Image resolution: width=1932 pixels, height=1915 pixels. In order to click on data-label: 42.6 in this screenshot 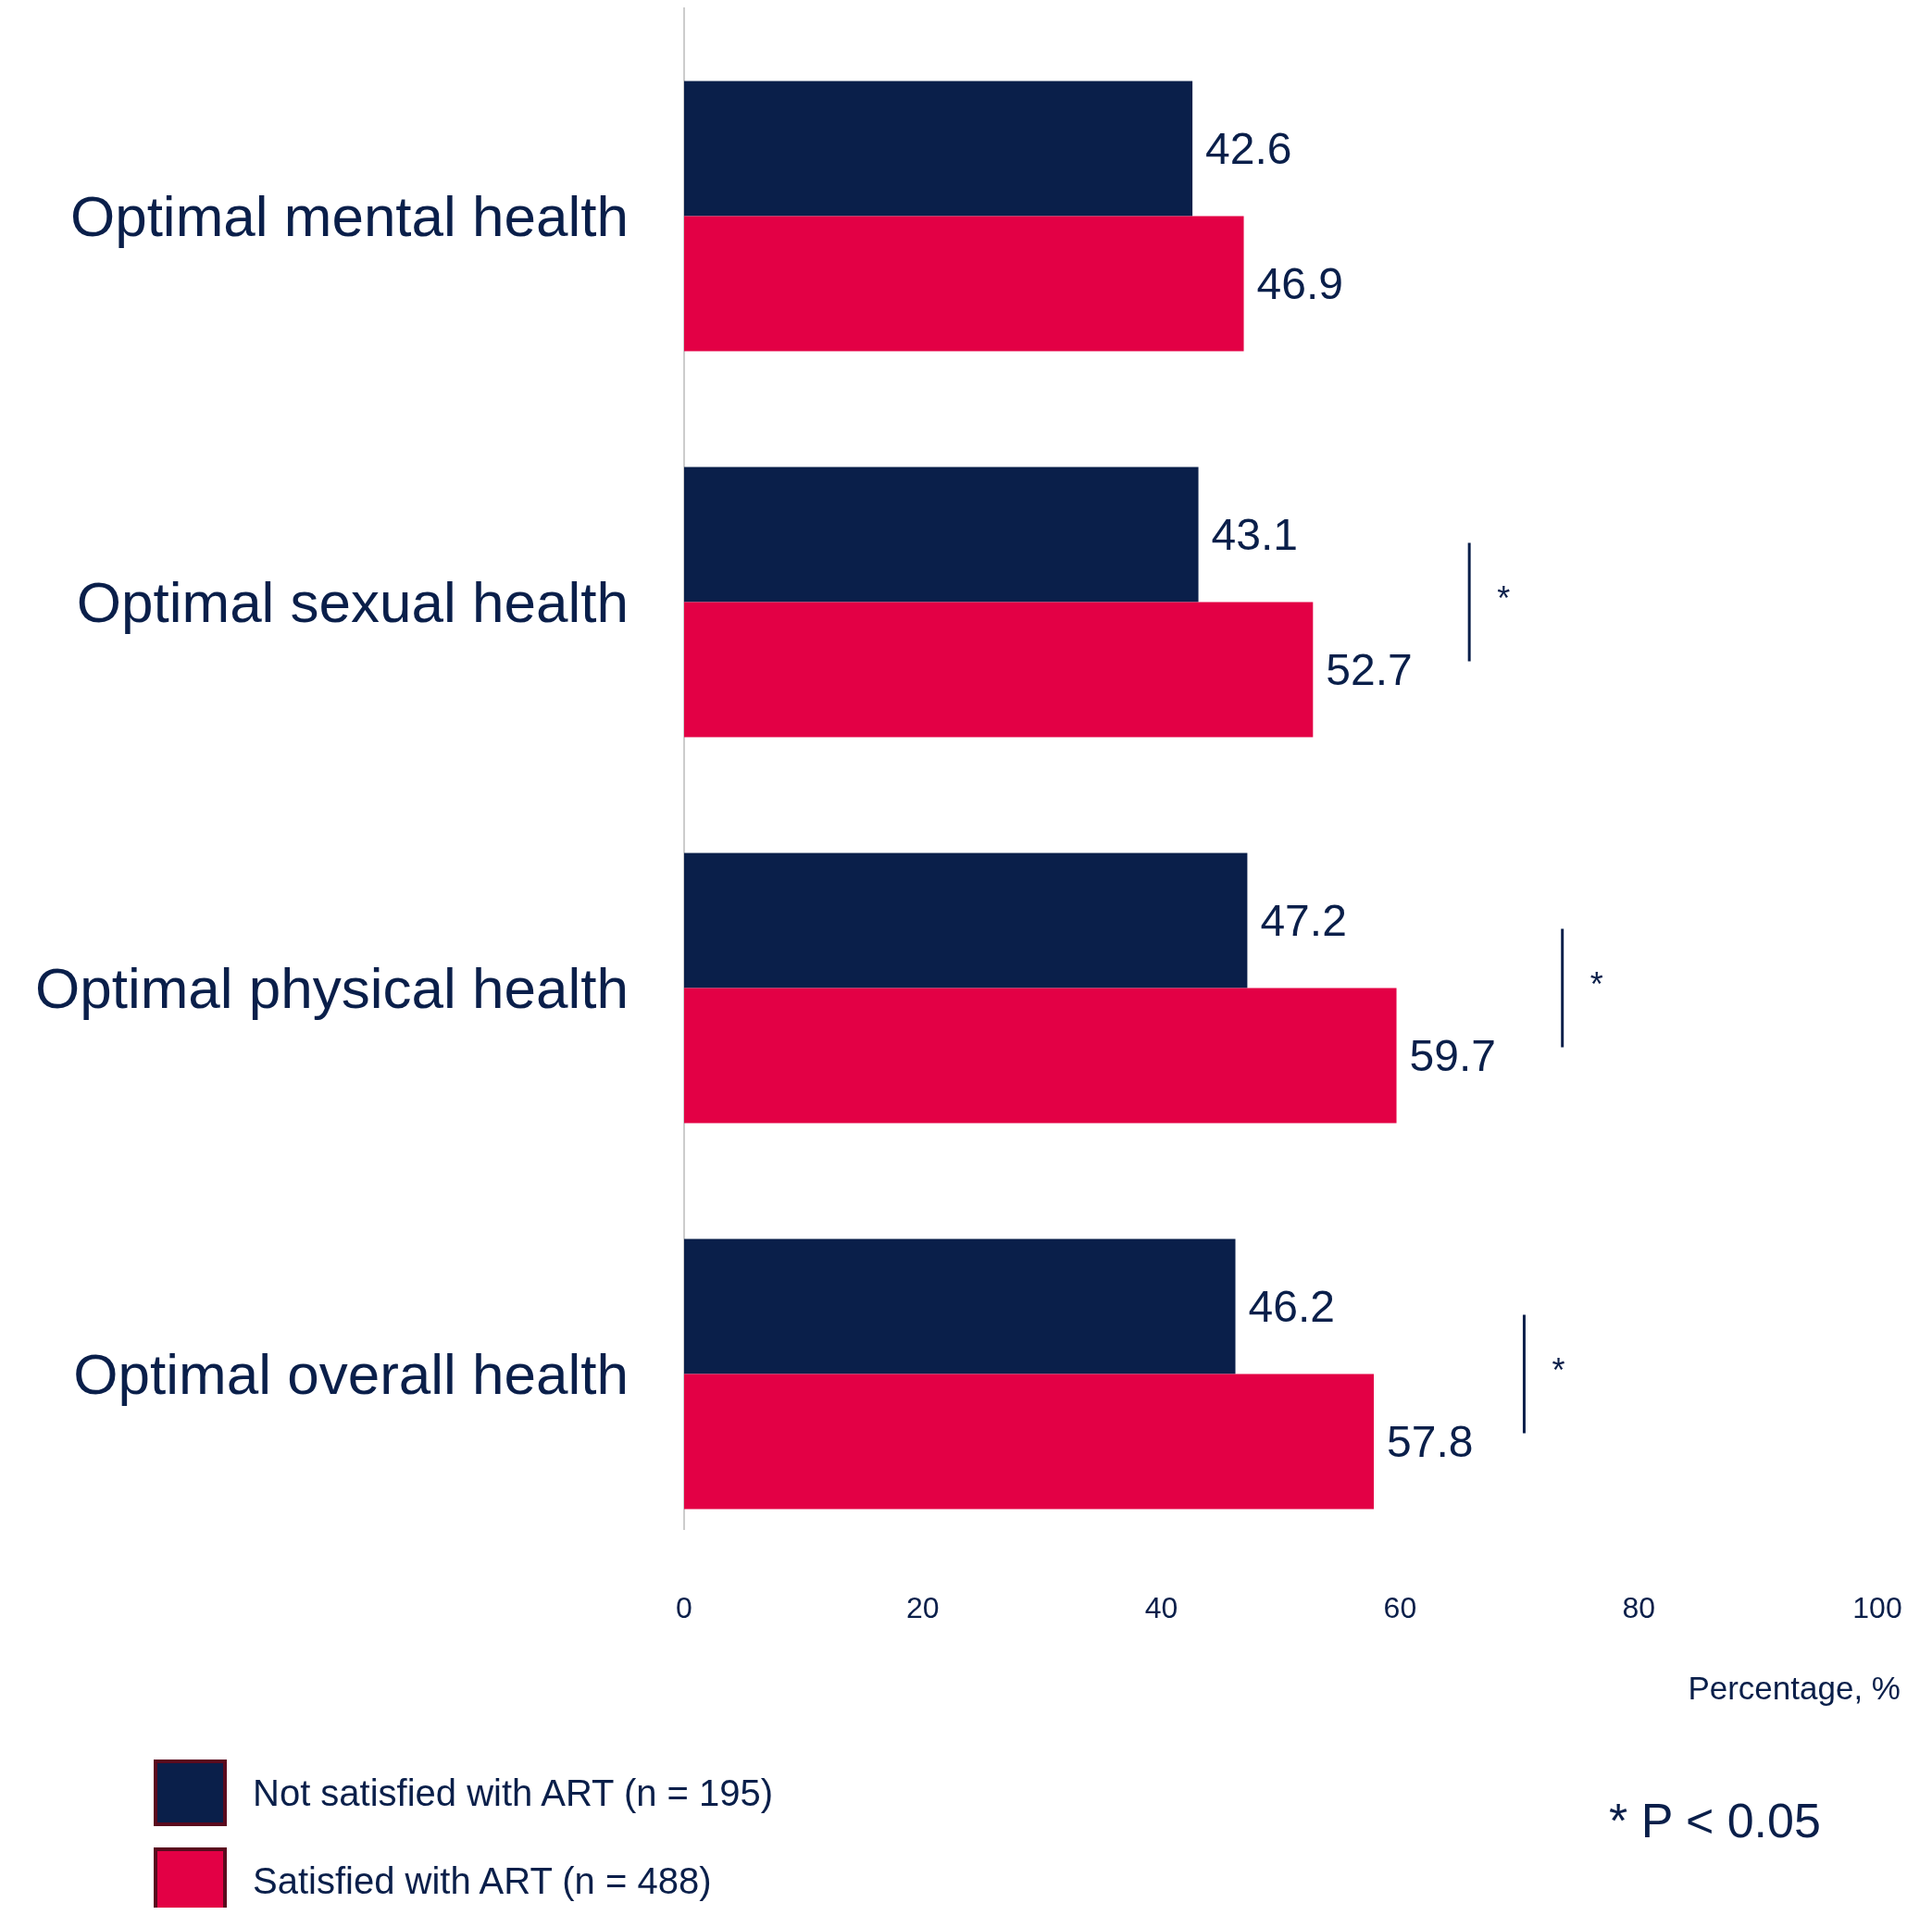, I will do `click(1248, 149)`.